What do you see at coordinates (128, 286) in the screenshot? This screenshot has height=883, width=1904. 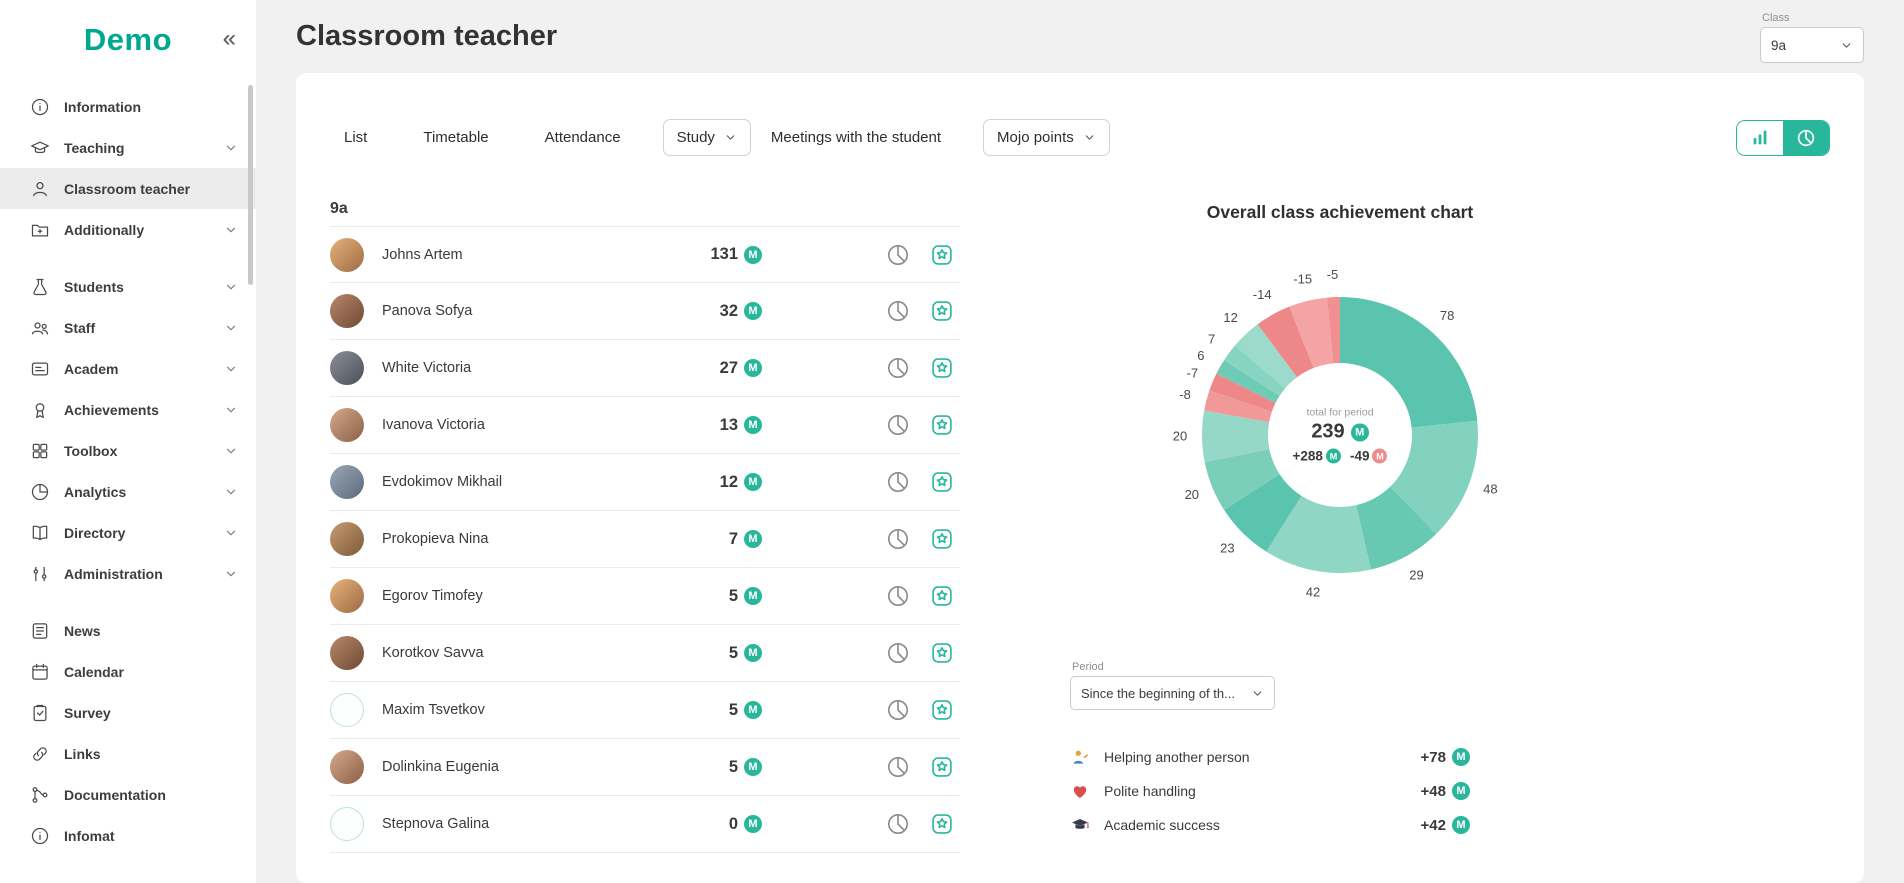 I see `sidebar-item-students: Students` at bounding box center [128, 286].